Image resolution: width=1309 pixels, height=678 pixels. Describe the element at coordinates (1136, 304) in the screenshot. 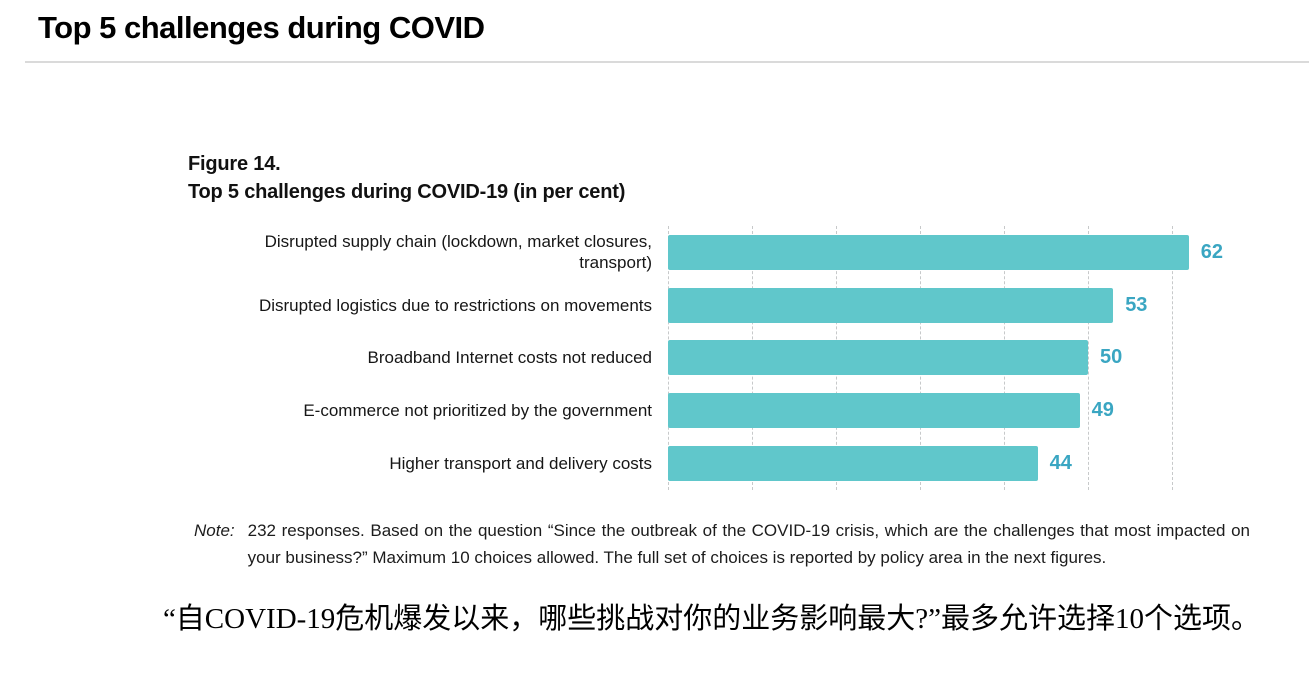

I see `bar-value: 53` at that location.